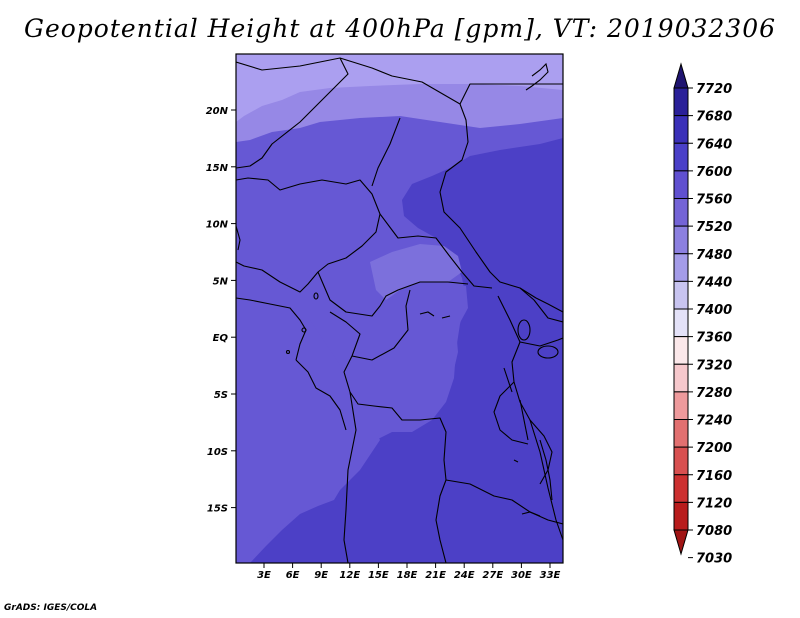  I want to click on colorbar-label: 7720, so click(714, 89).